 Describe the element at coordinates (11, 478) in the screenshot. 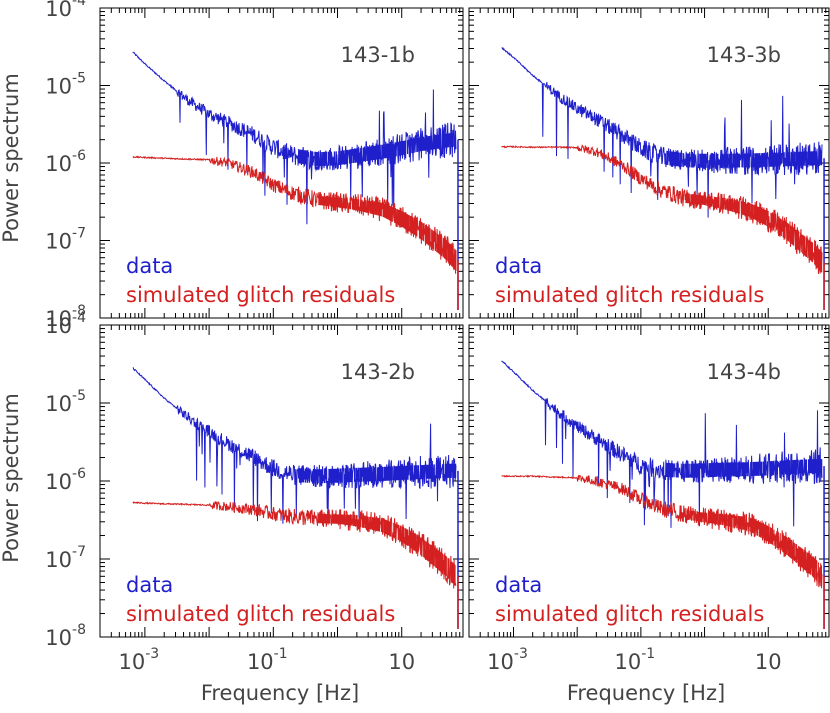

I see `y-axis-label-bottom: Power spectrum` at that location.